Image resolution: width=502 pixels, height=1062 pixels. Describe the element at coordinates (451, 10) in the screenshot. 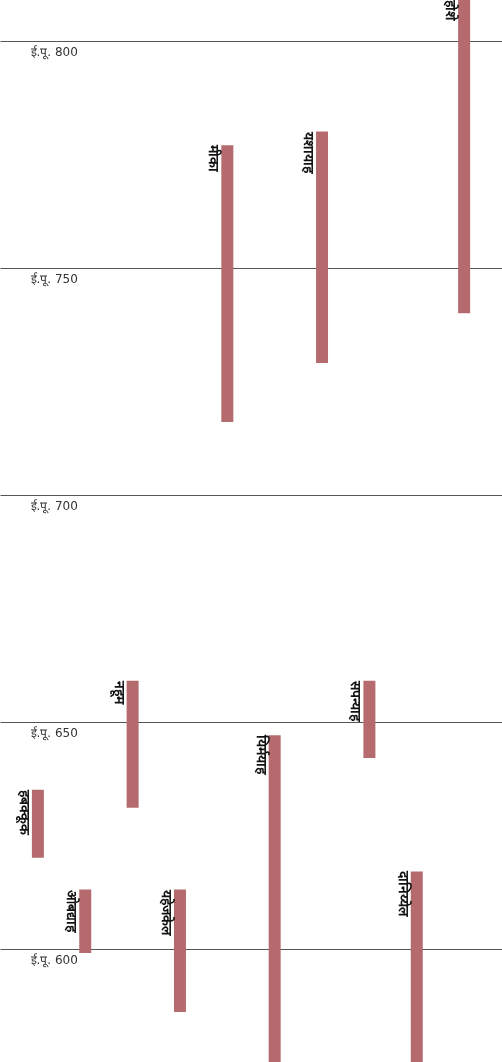

I see `x-tick-label: होशे` at that location.